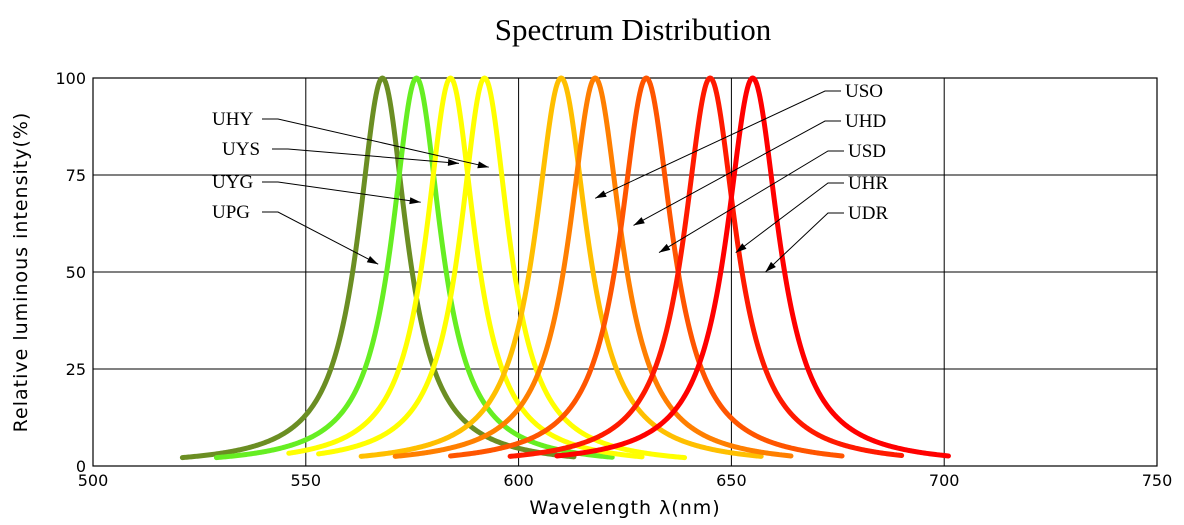 The image size is (1184, 525). I want to click on callout-label-uhd: UHD, so click(865, 121).